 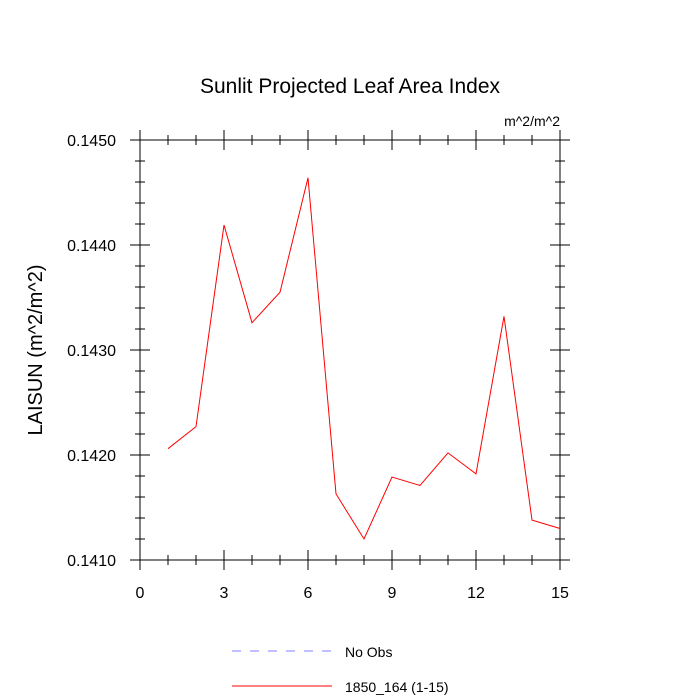 I want to click on y-tick-label: 0.1440, so click(x=91, y=246).